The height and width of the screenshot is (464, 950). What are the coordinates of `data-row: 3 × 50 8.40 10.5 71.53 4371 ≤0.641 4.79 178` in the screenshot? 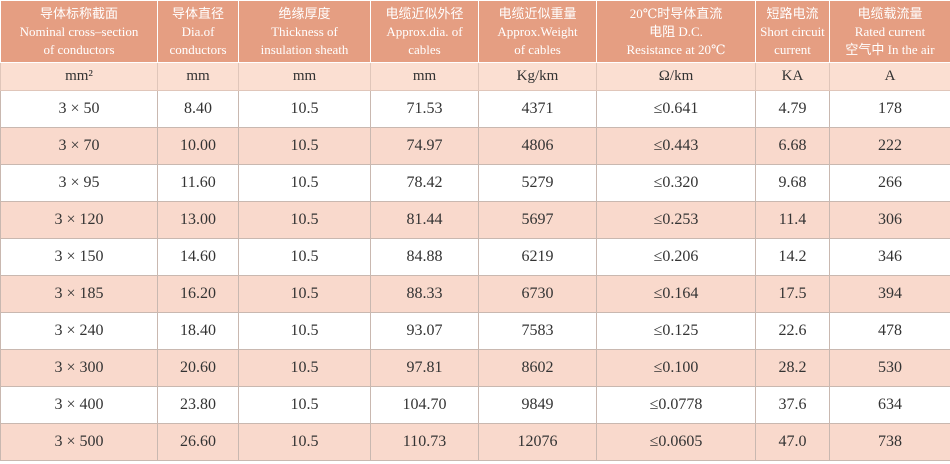 It's located at (475, 109).